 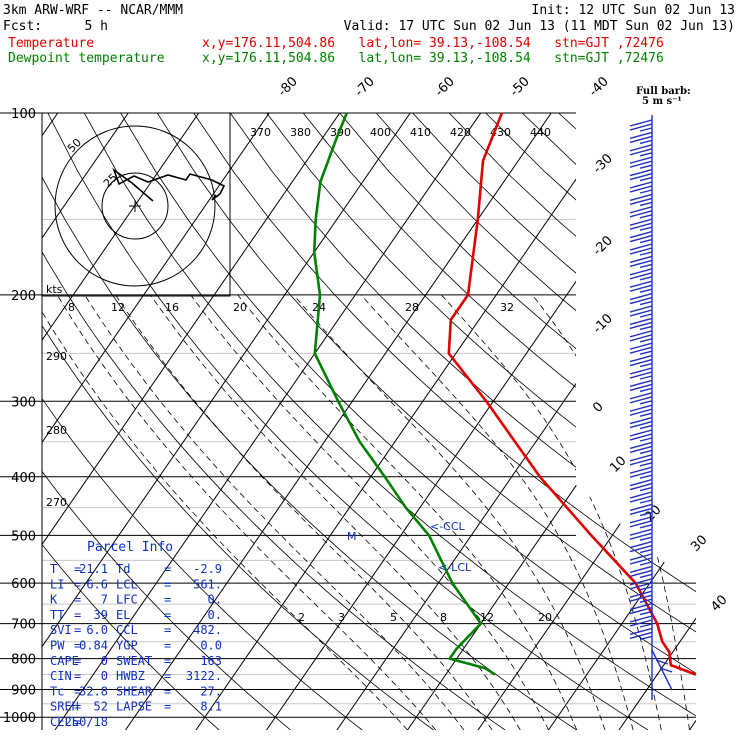 What do you see at coordinates (93, 691) in the screenshot?
I see `parcel-row-8-col-2: 32.8` at bounding box center [93, 691].